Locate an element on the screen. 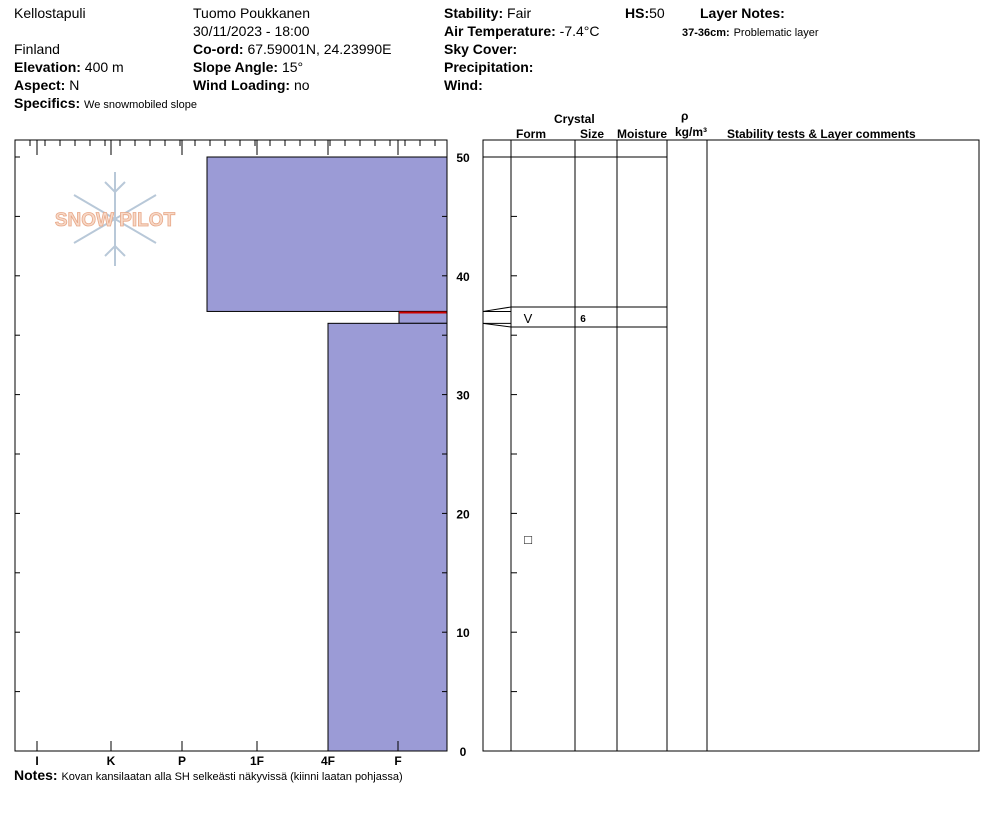 The image size is (994, 840). specifics: Specifics: We snowmobiled slope is located at coordinates (105, 104).